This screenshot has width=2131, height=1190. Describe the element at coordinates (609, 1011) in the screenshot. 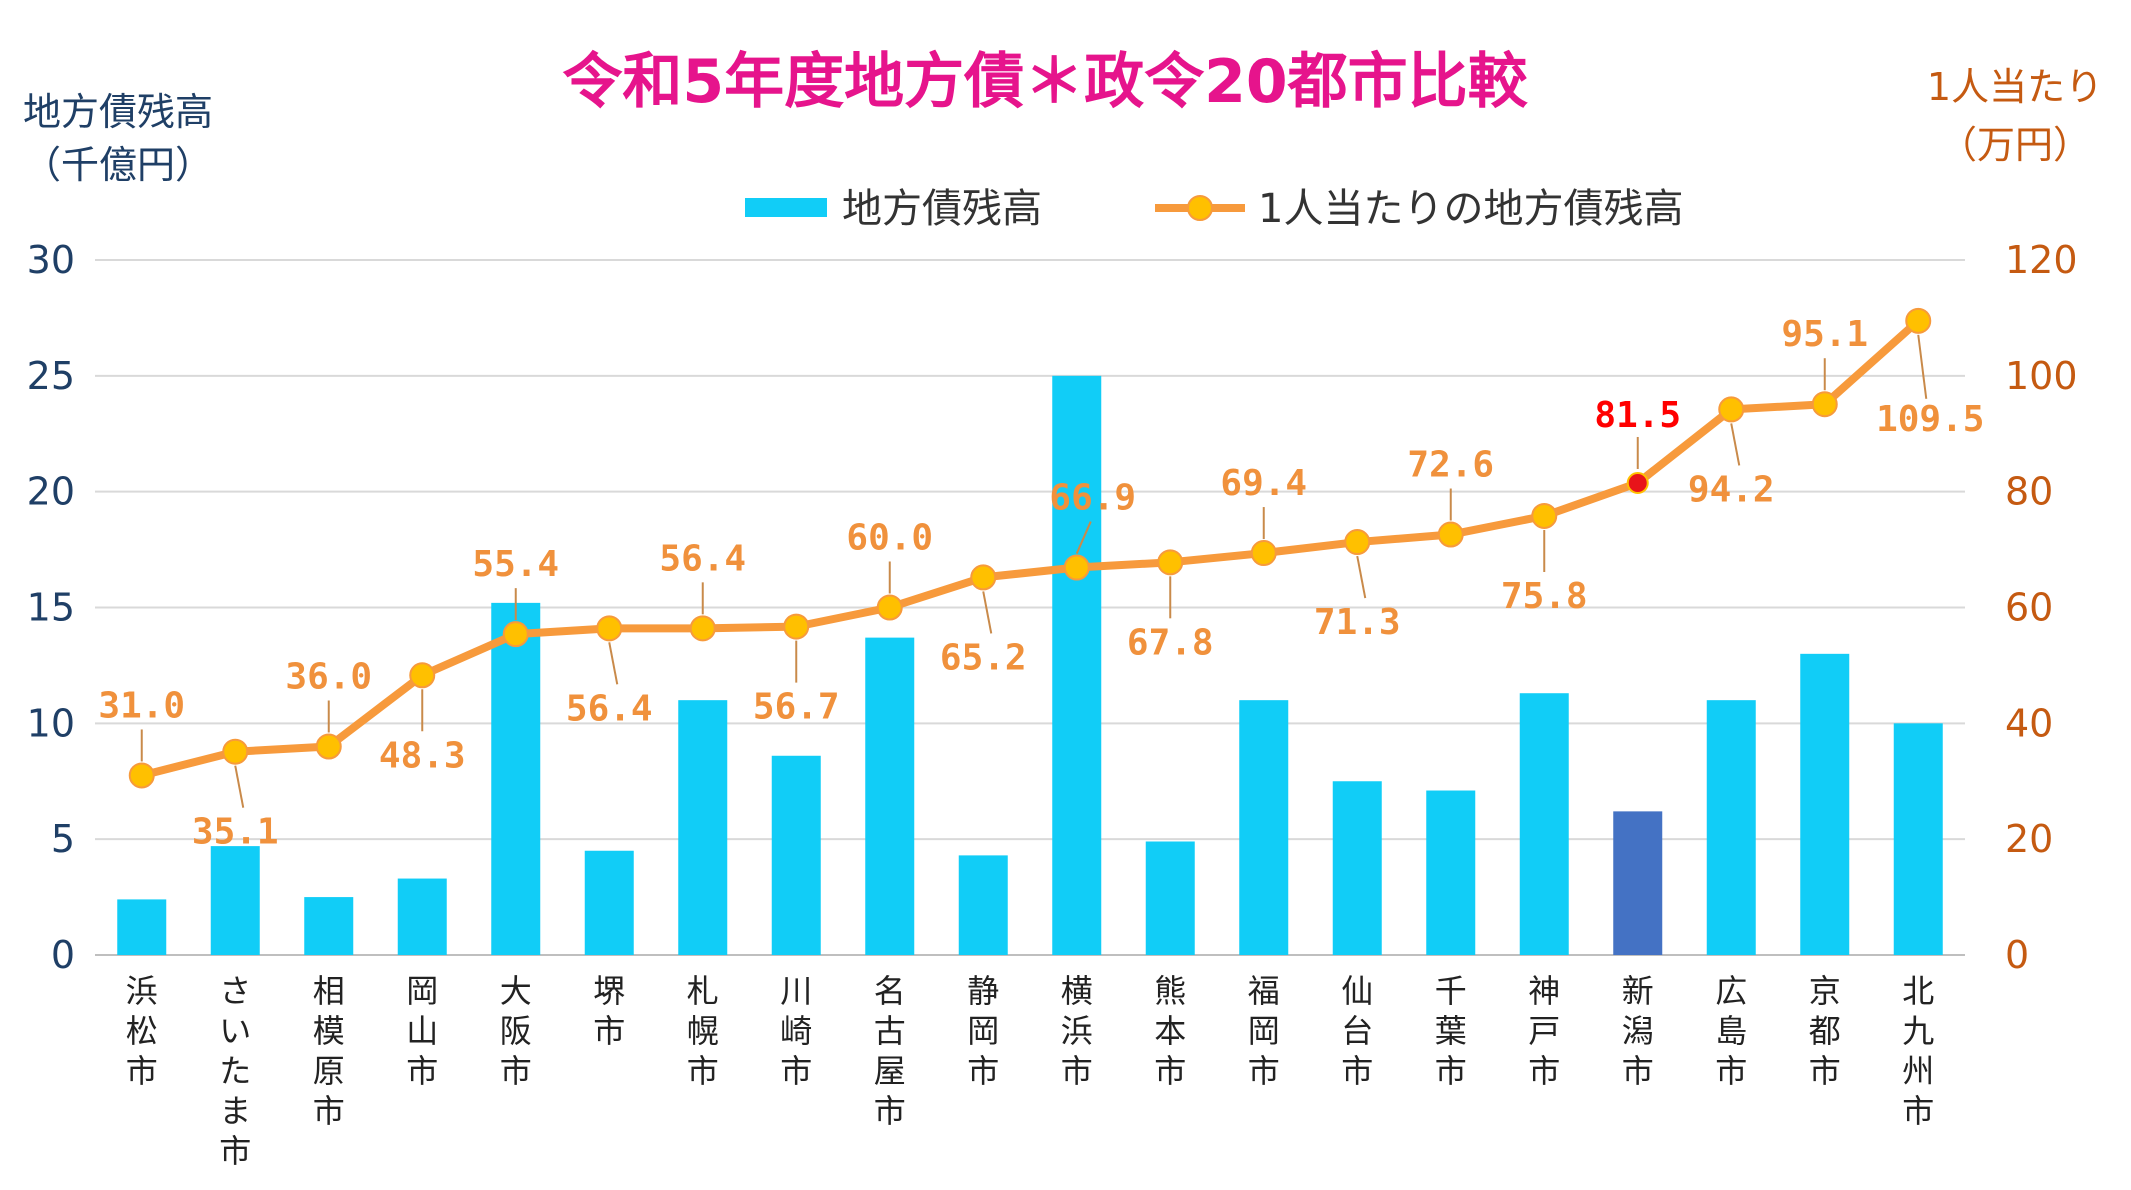

I see `category-label: 堺市` at that location.